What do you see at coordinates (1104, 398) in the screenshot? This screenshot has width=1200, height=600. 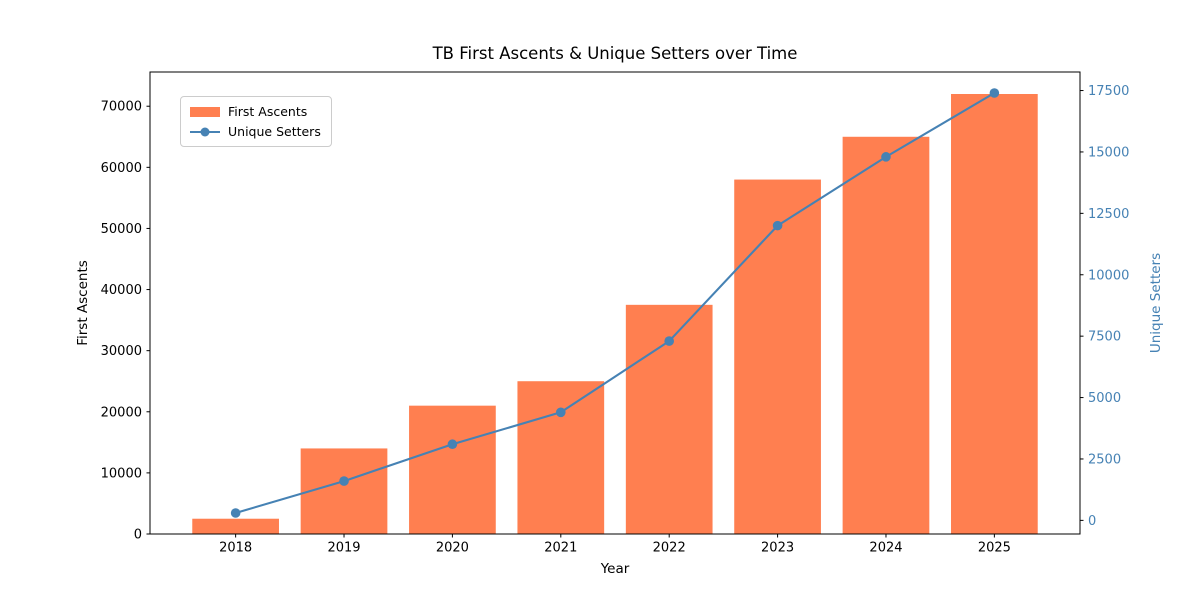 I see `y-tick-label-right-5000: 5000` at bounding box center [1104, 398].